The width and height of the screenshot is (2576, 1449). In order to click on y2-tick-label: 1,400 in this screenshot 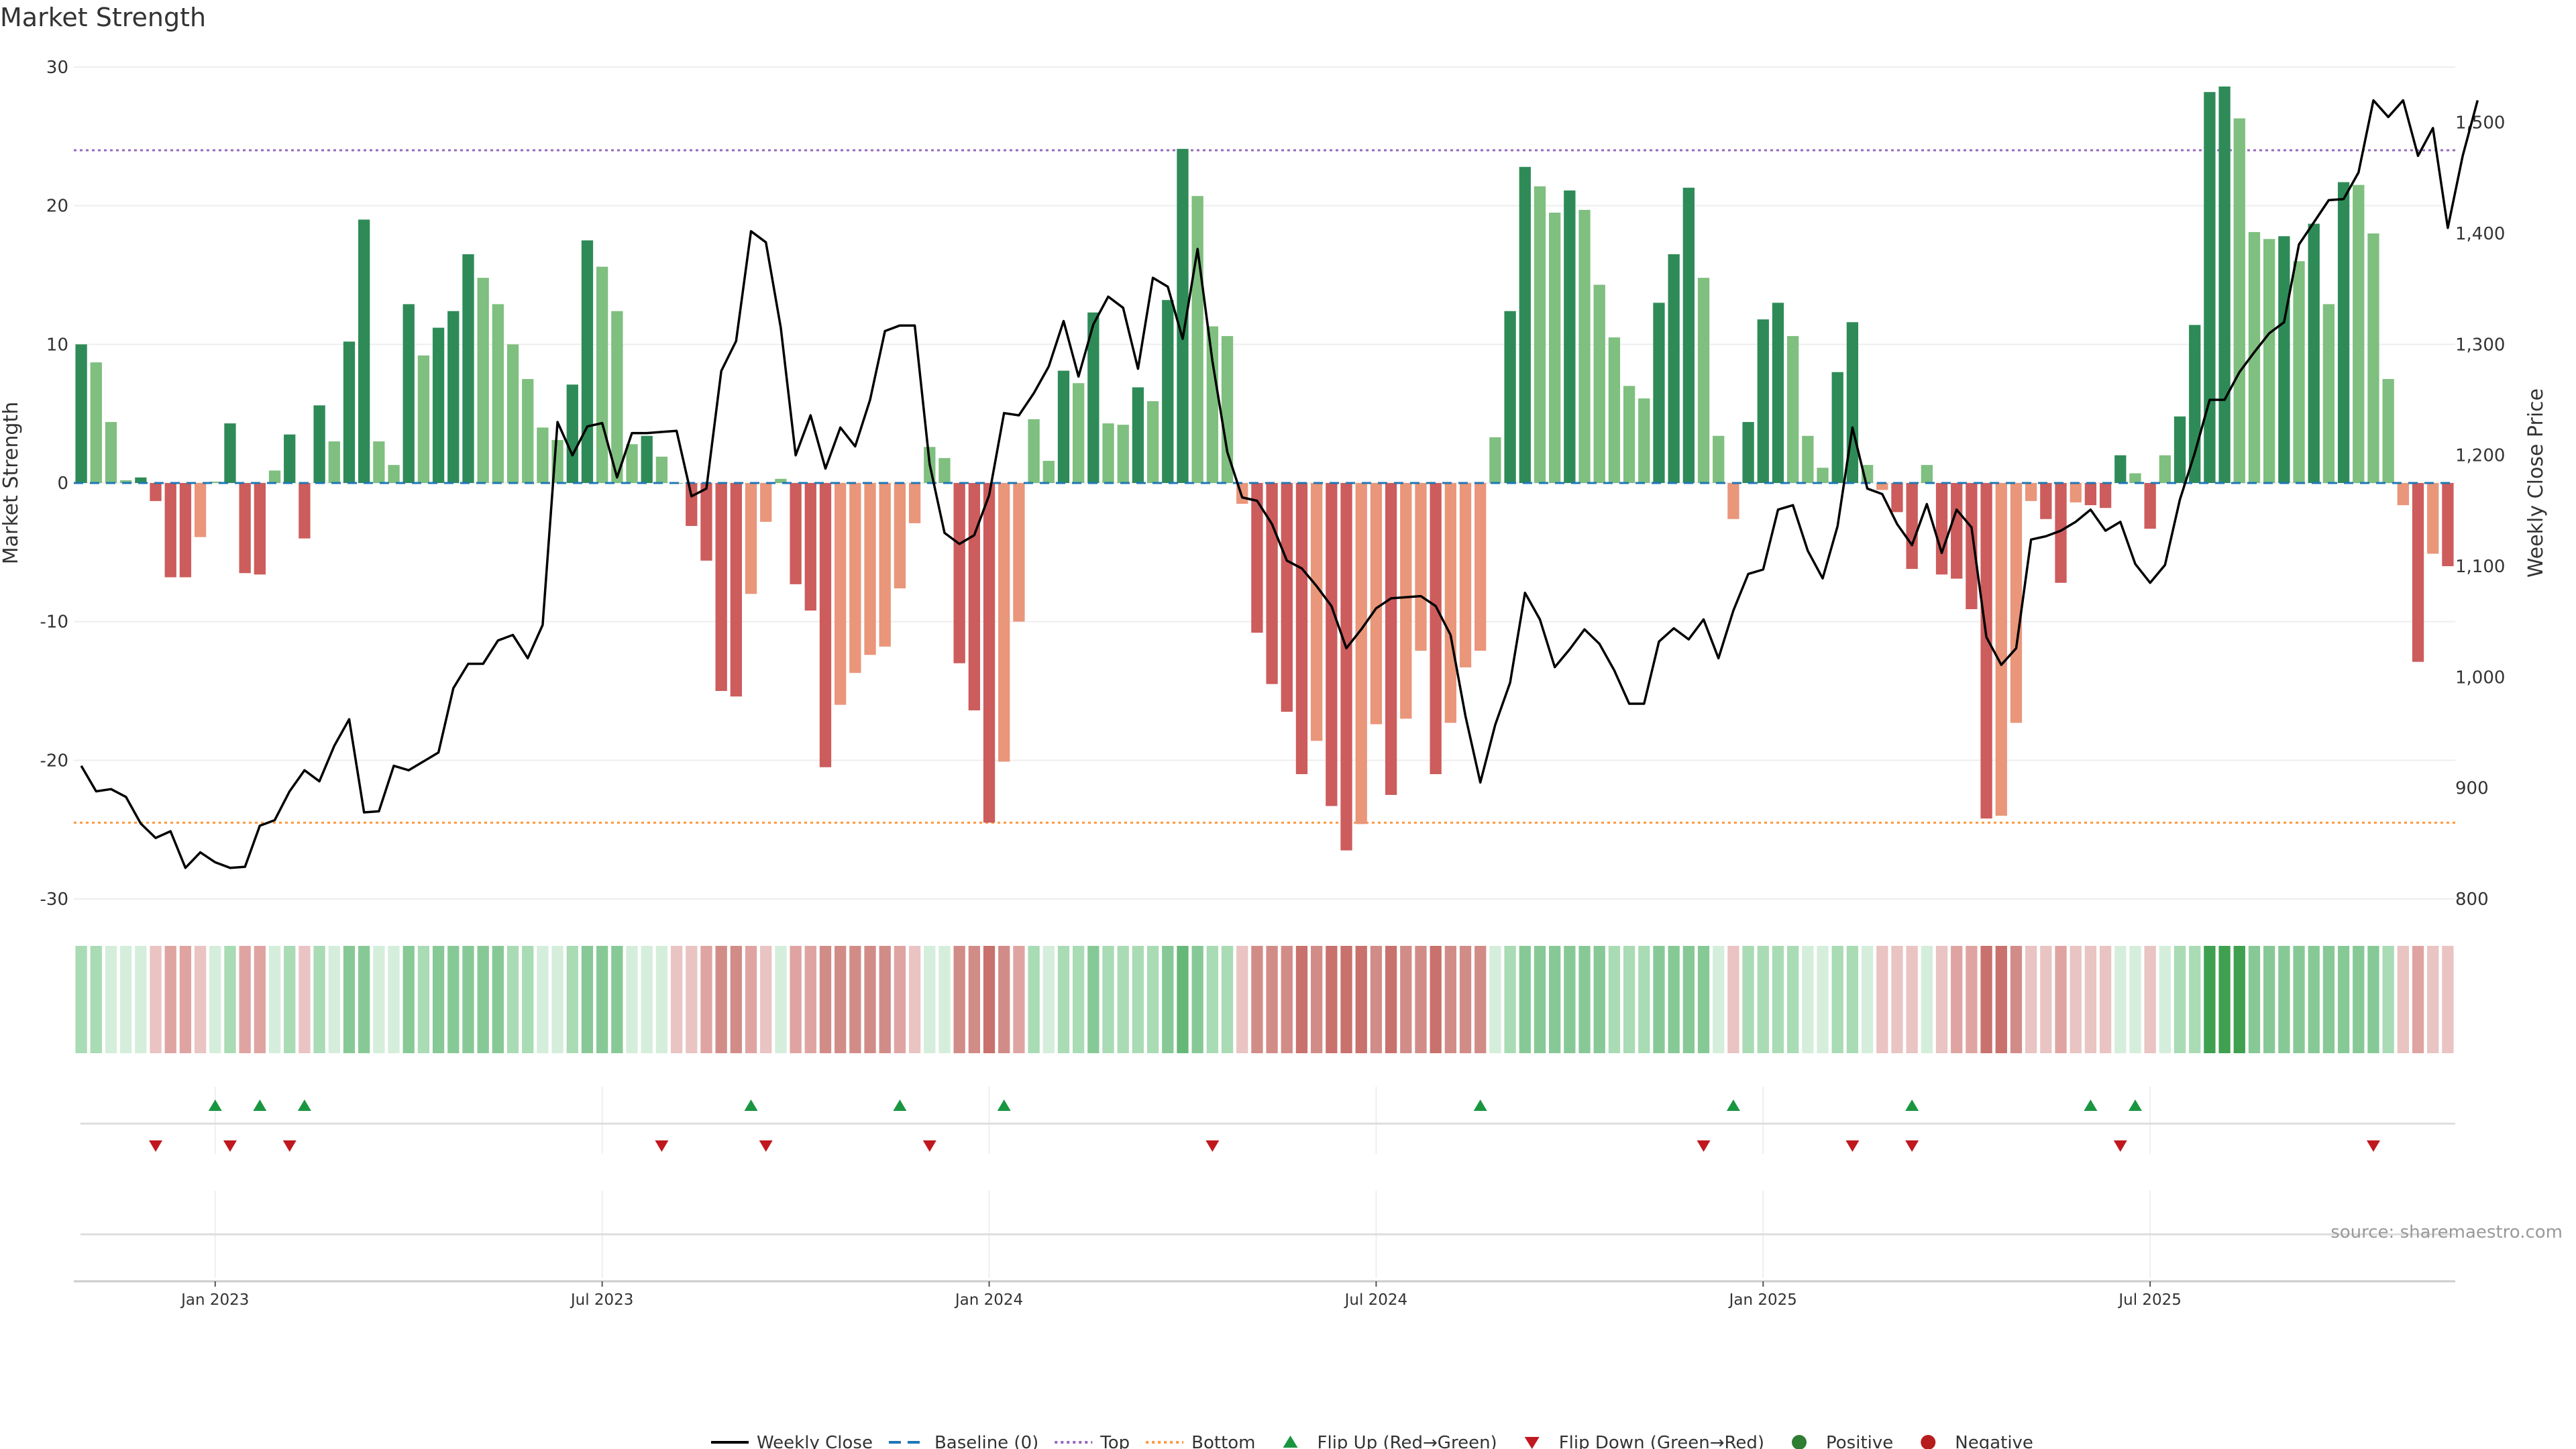, I will do `click(2480, 234)`.